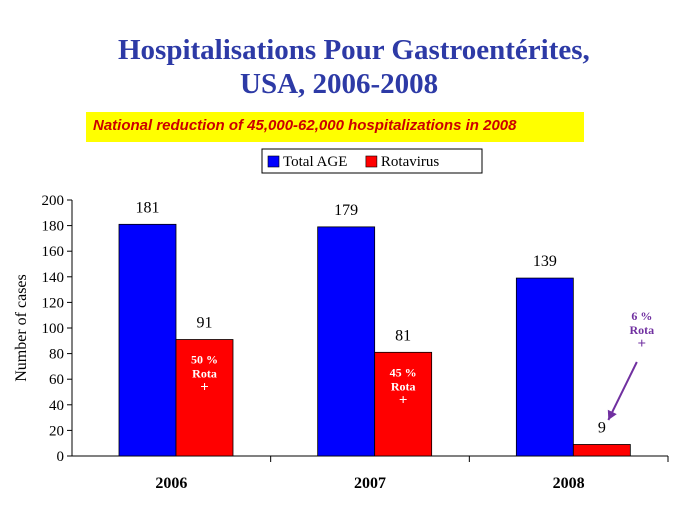 Image resolution: width=689 pixels, height=517 pixels. I want to click on y-tick-label: 20, so click(56, 431).